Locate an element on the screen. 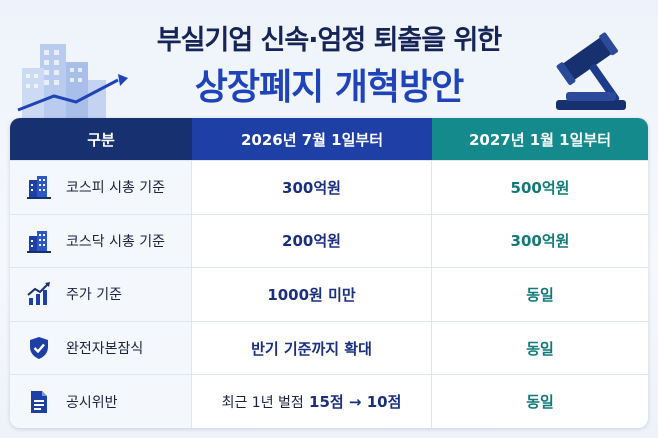  city-growth-icon is located at coordinates (72, 81).